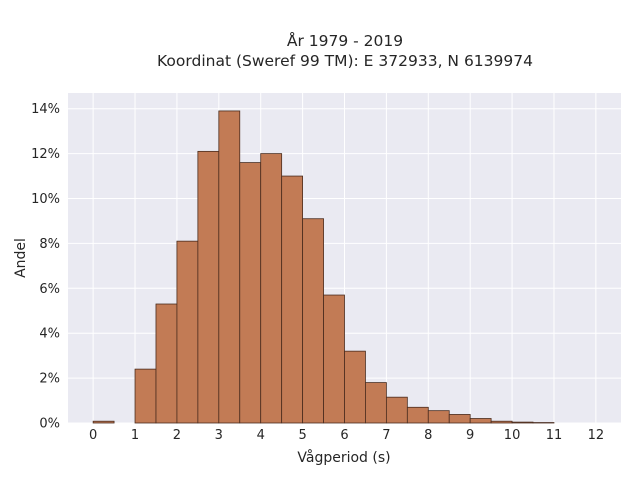 This screenshot has height=480, width=640. I want to click on y-axis-label: Andel, so click(21, 258).